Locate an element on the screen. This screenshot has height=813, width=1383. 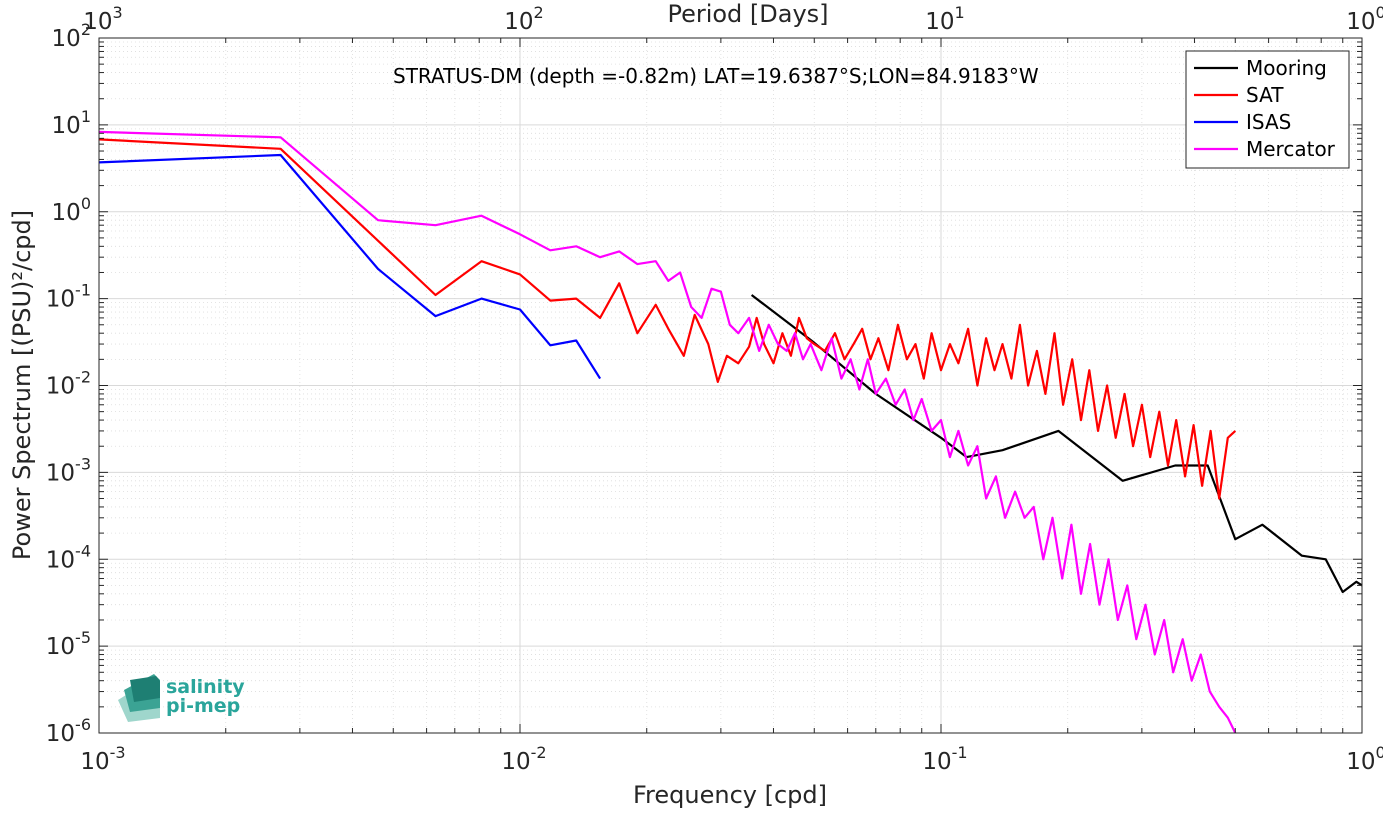
x-tick-label: 10⁻¹ is located at coordinates (944, 759).